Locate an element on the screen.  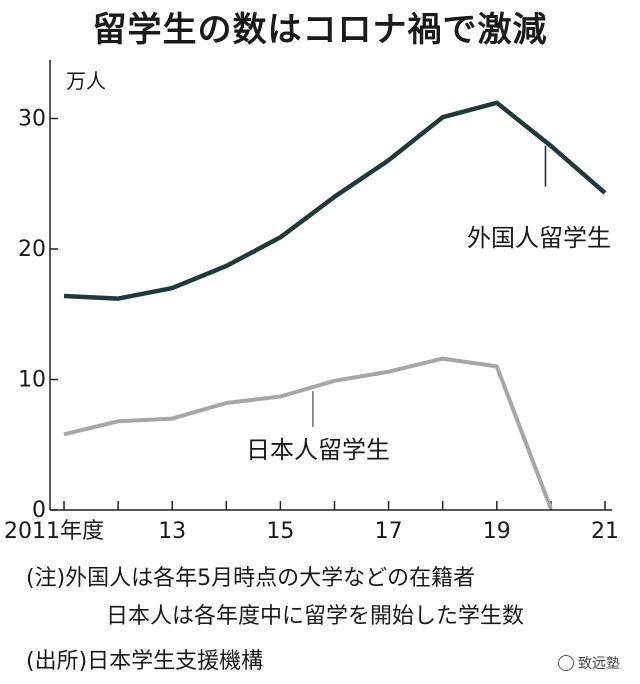
note-line-1: (注)外国人は各年5月時点の大学などの在籍者 is located at coordinates (251, 578).